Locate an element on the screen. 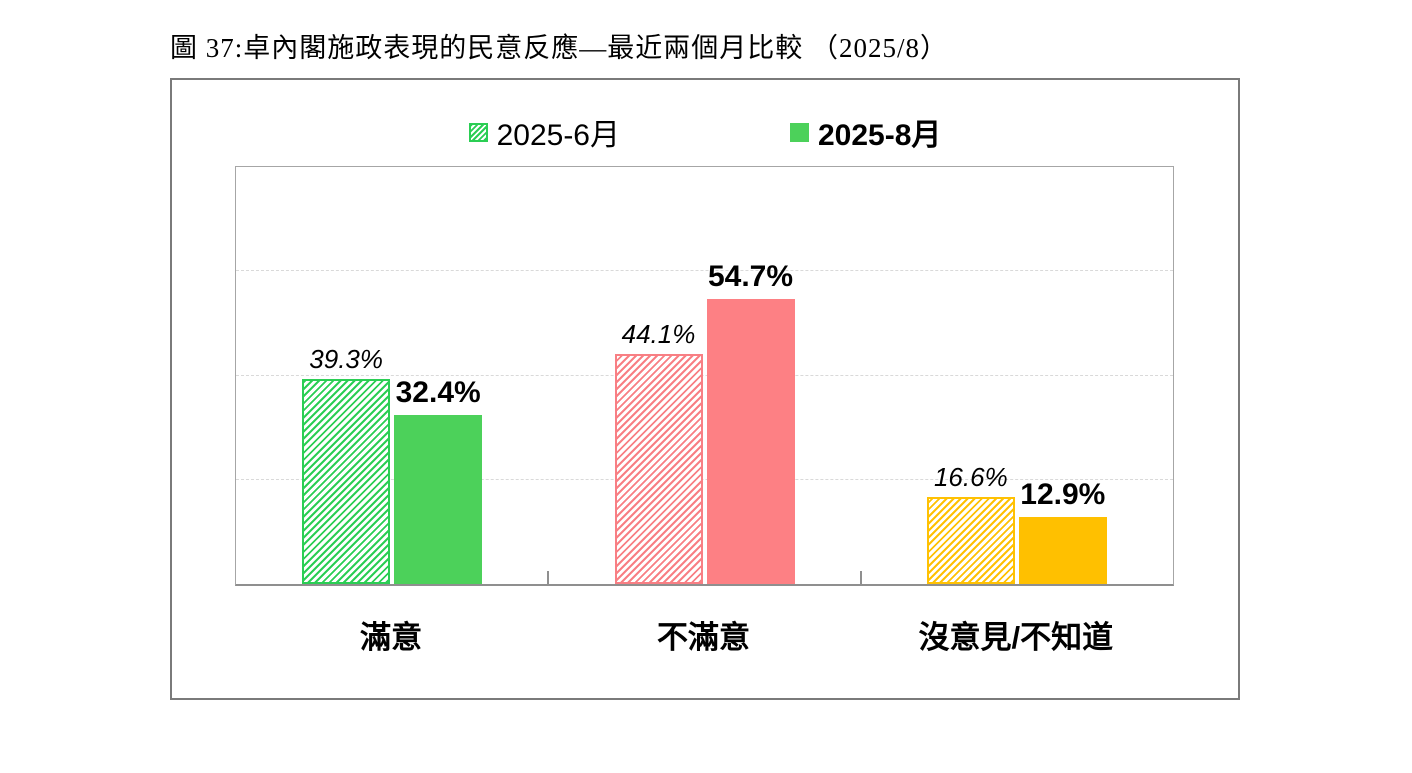  category-label-satisfied: 滿意 is located at coordinates (391, 637).